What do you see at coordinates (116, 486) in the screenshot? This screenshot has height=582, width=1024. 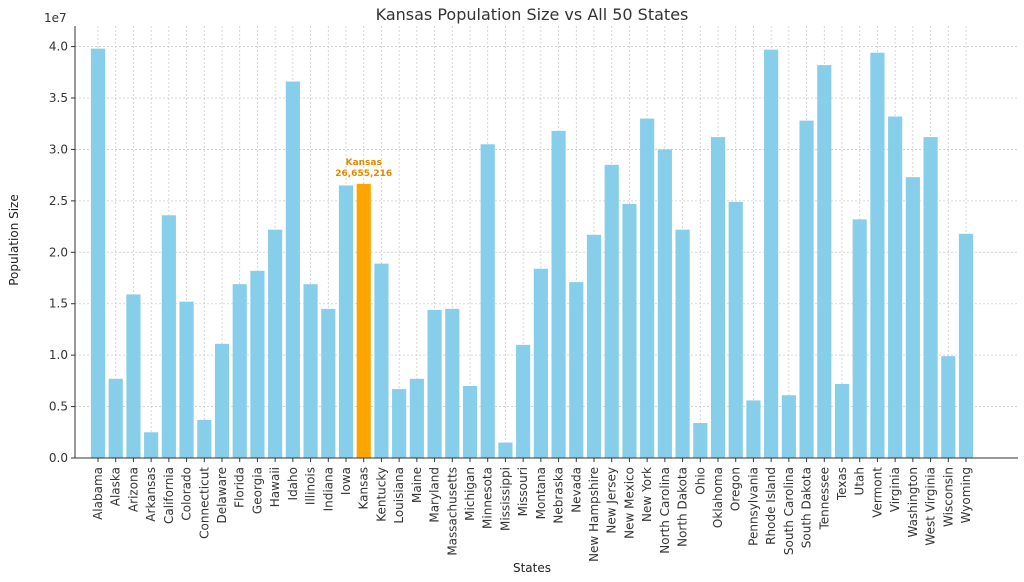 I see `x-tick-label: Alaska` at bounding box center [116, 486].